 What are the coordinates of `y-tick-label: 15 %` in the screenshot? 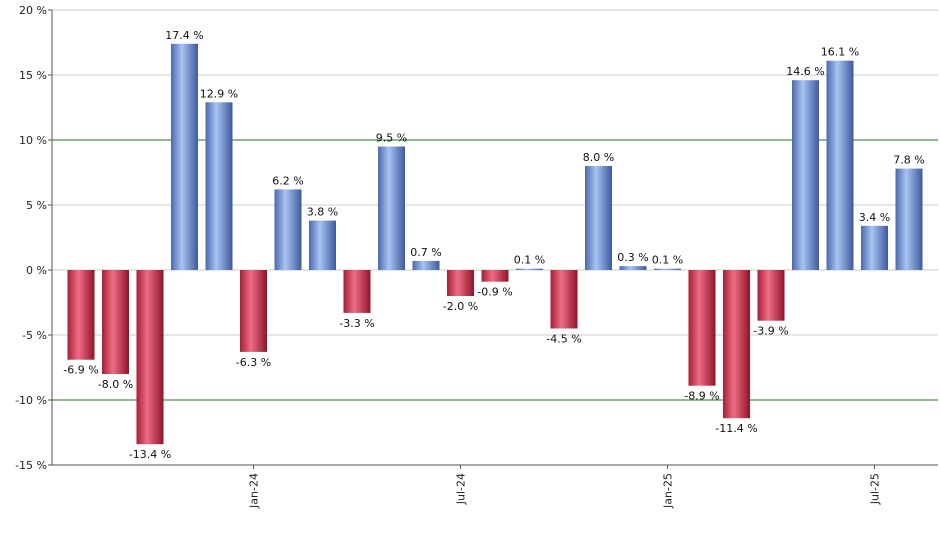 It's located at (33, 75).